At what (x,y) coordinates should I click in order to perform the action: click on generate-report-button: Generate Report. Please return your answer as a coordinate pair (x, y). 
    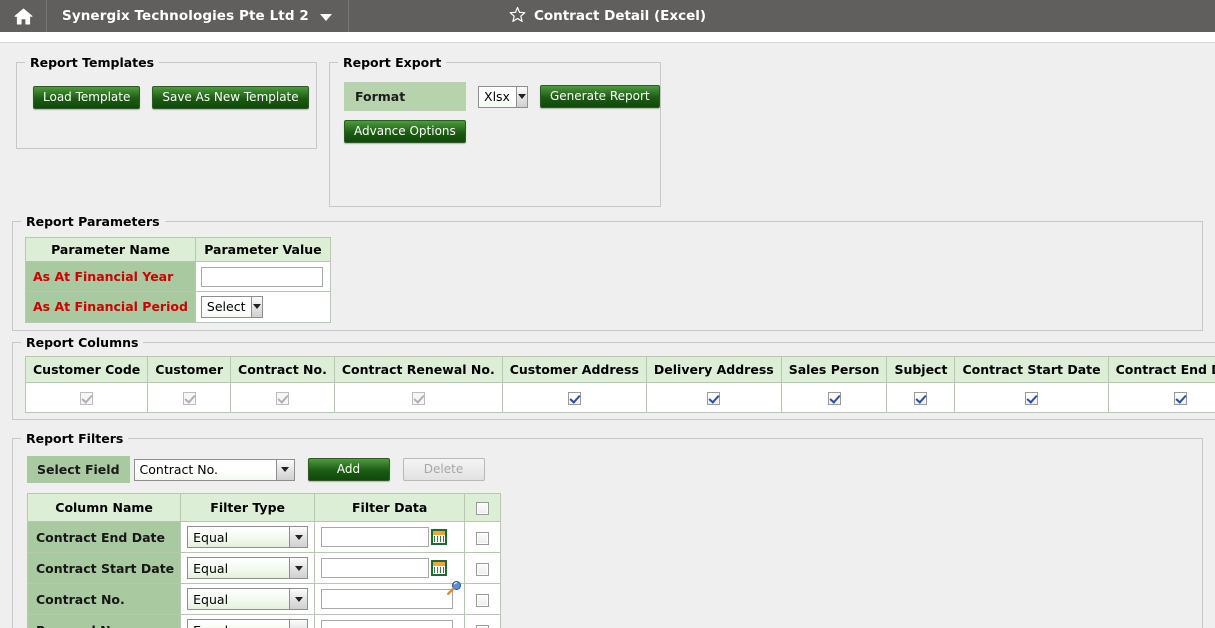
    Looking at the image, I should click on (600, 96).